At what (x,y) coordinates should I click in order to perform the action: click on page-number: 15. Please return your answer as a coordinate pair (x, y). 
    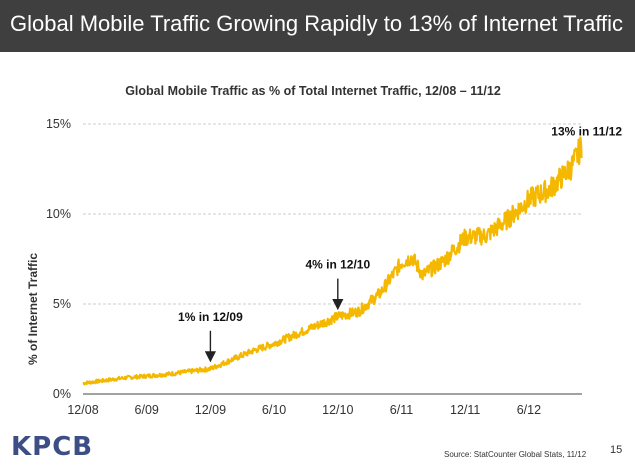
    Looking at the image, I should click on (616, 450).